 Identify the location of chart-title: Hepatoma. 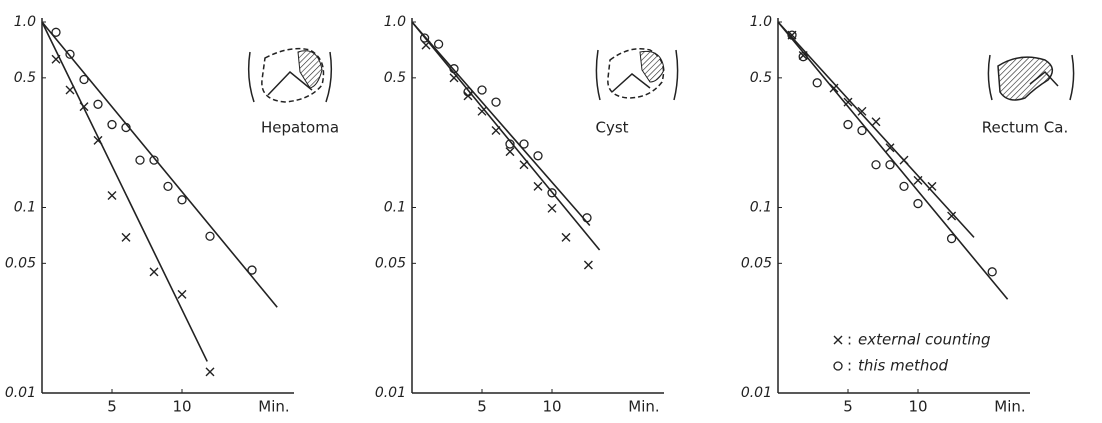
(300, 128).